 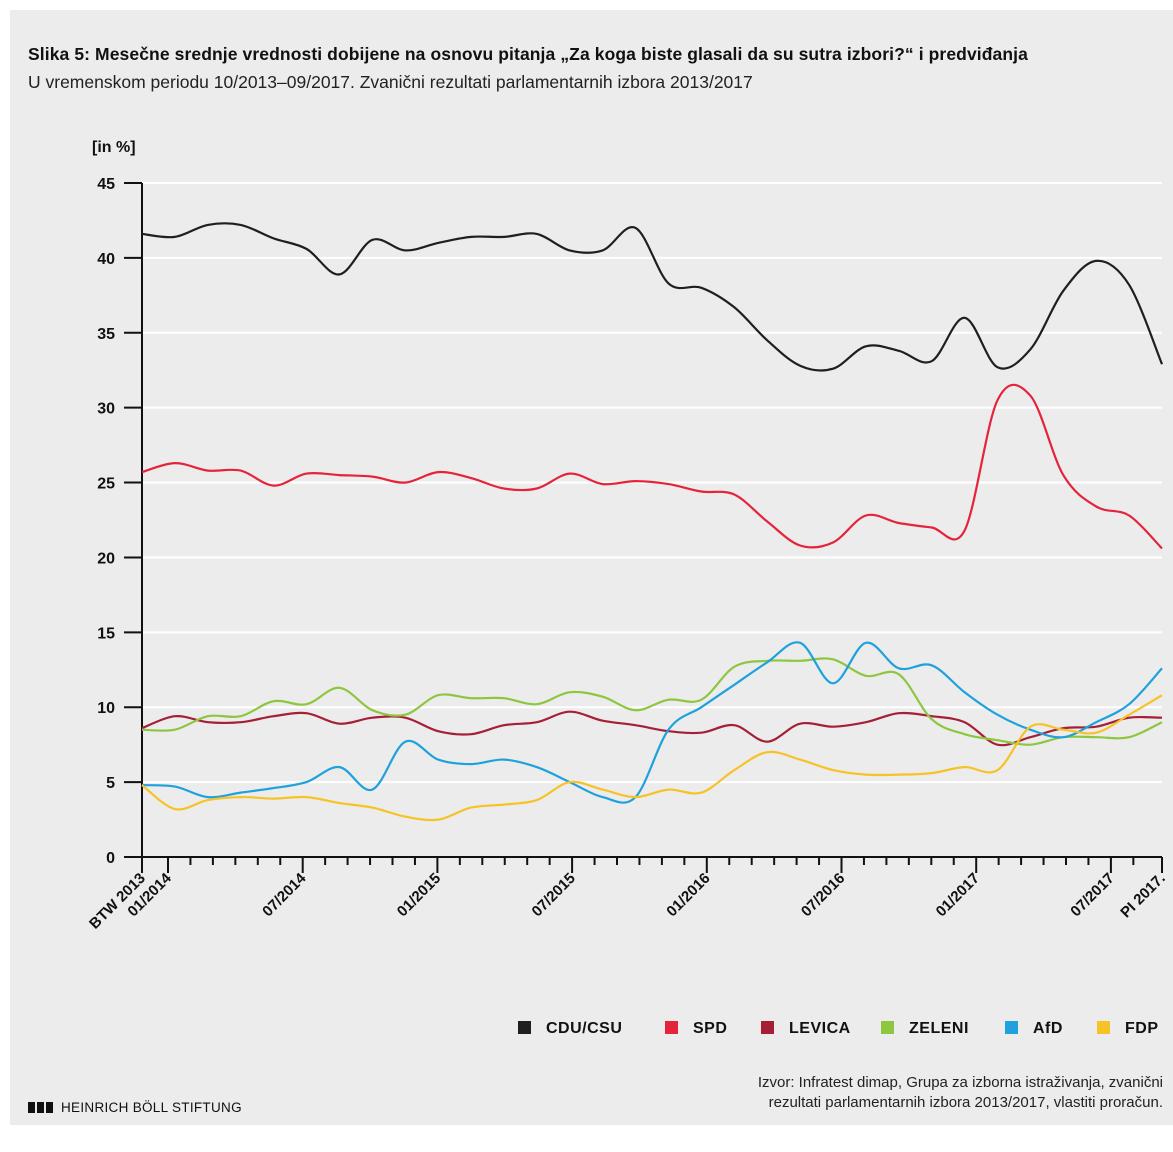 What do you see at coordinates (119, 521) in the screenshot?
I see `y-axis-ticks: 0 5 10 15 20 25 30 35 40 45` at bounding box center [119, 521].